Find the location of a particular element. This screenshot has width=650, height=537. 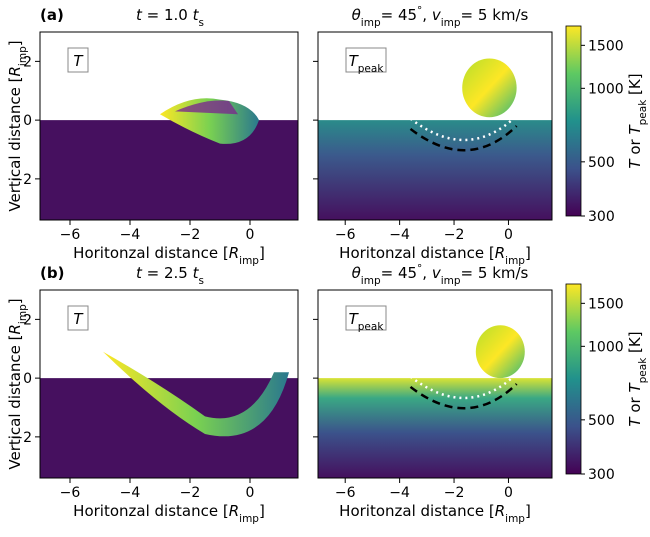

inset-label: Tpeak is located at coordinates (367, 63).